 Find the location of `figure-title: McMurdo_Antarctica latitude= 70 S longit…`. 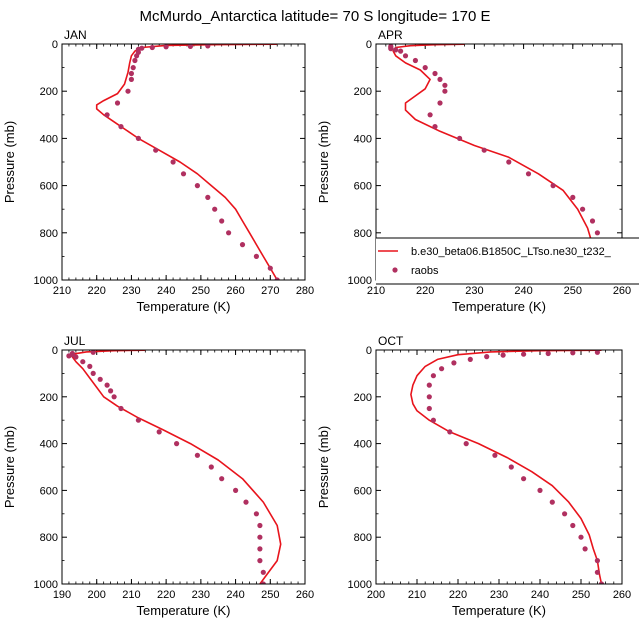

figure-title: McMurdo_Antarctica latitude= 70 S longit… is located at coordinates (314, 16).